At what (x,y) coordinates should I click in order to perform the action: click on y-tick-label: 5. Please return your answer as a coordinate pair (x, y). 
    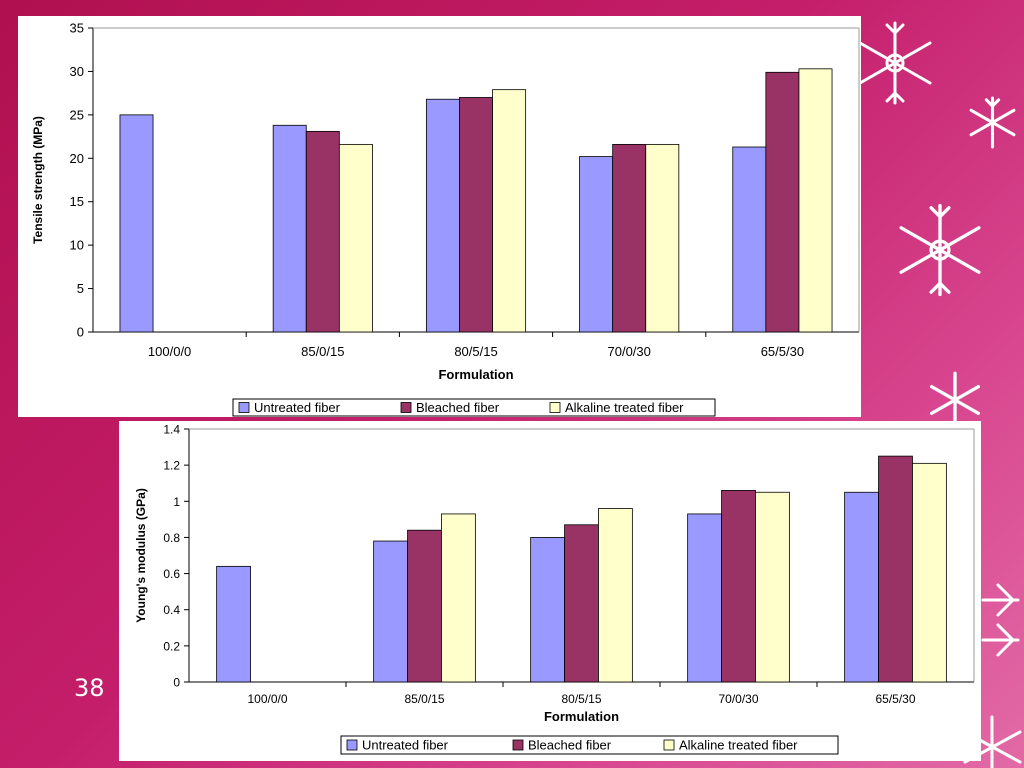
    Looking at the image, I should click on (80, 288).